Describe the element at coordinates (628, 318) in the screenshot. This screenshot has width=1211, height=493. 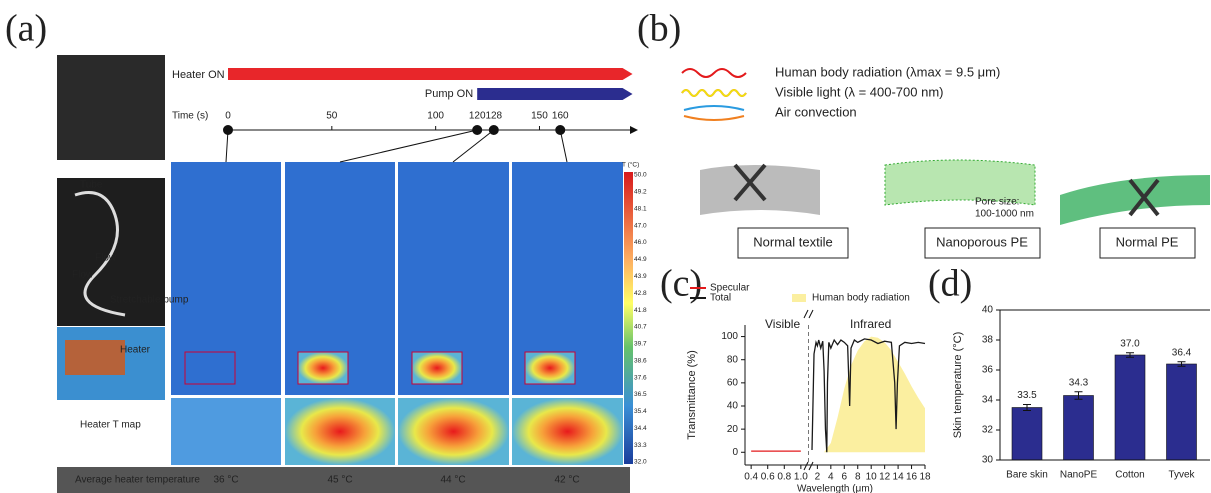
I see `colorbar` at that location.